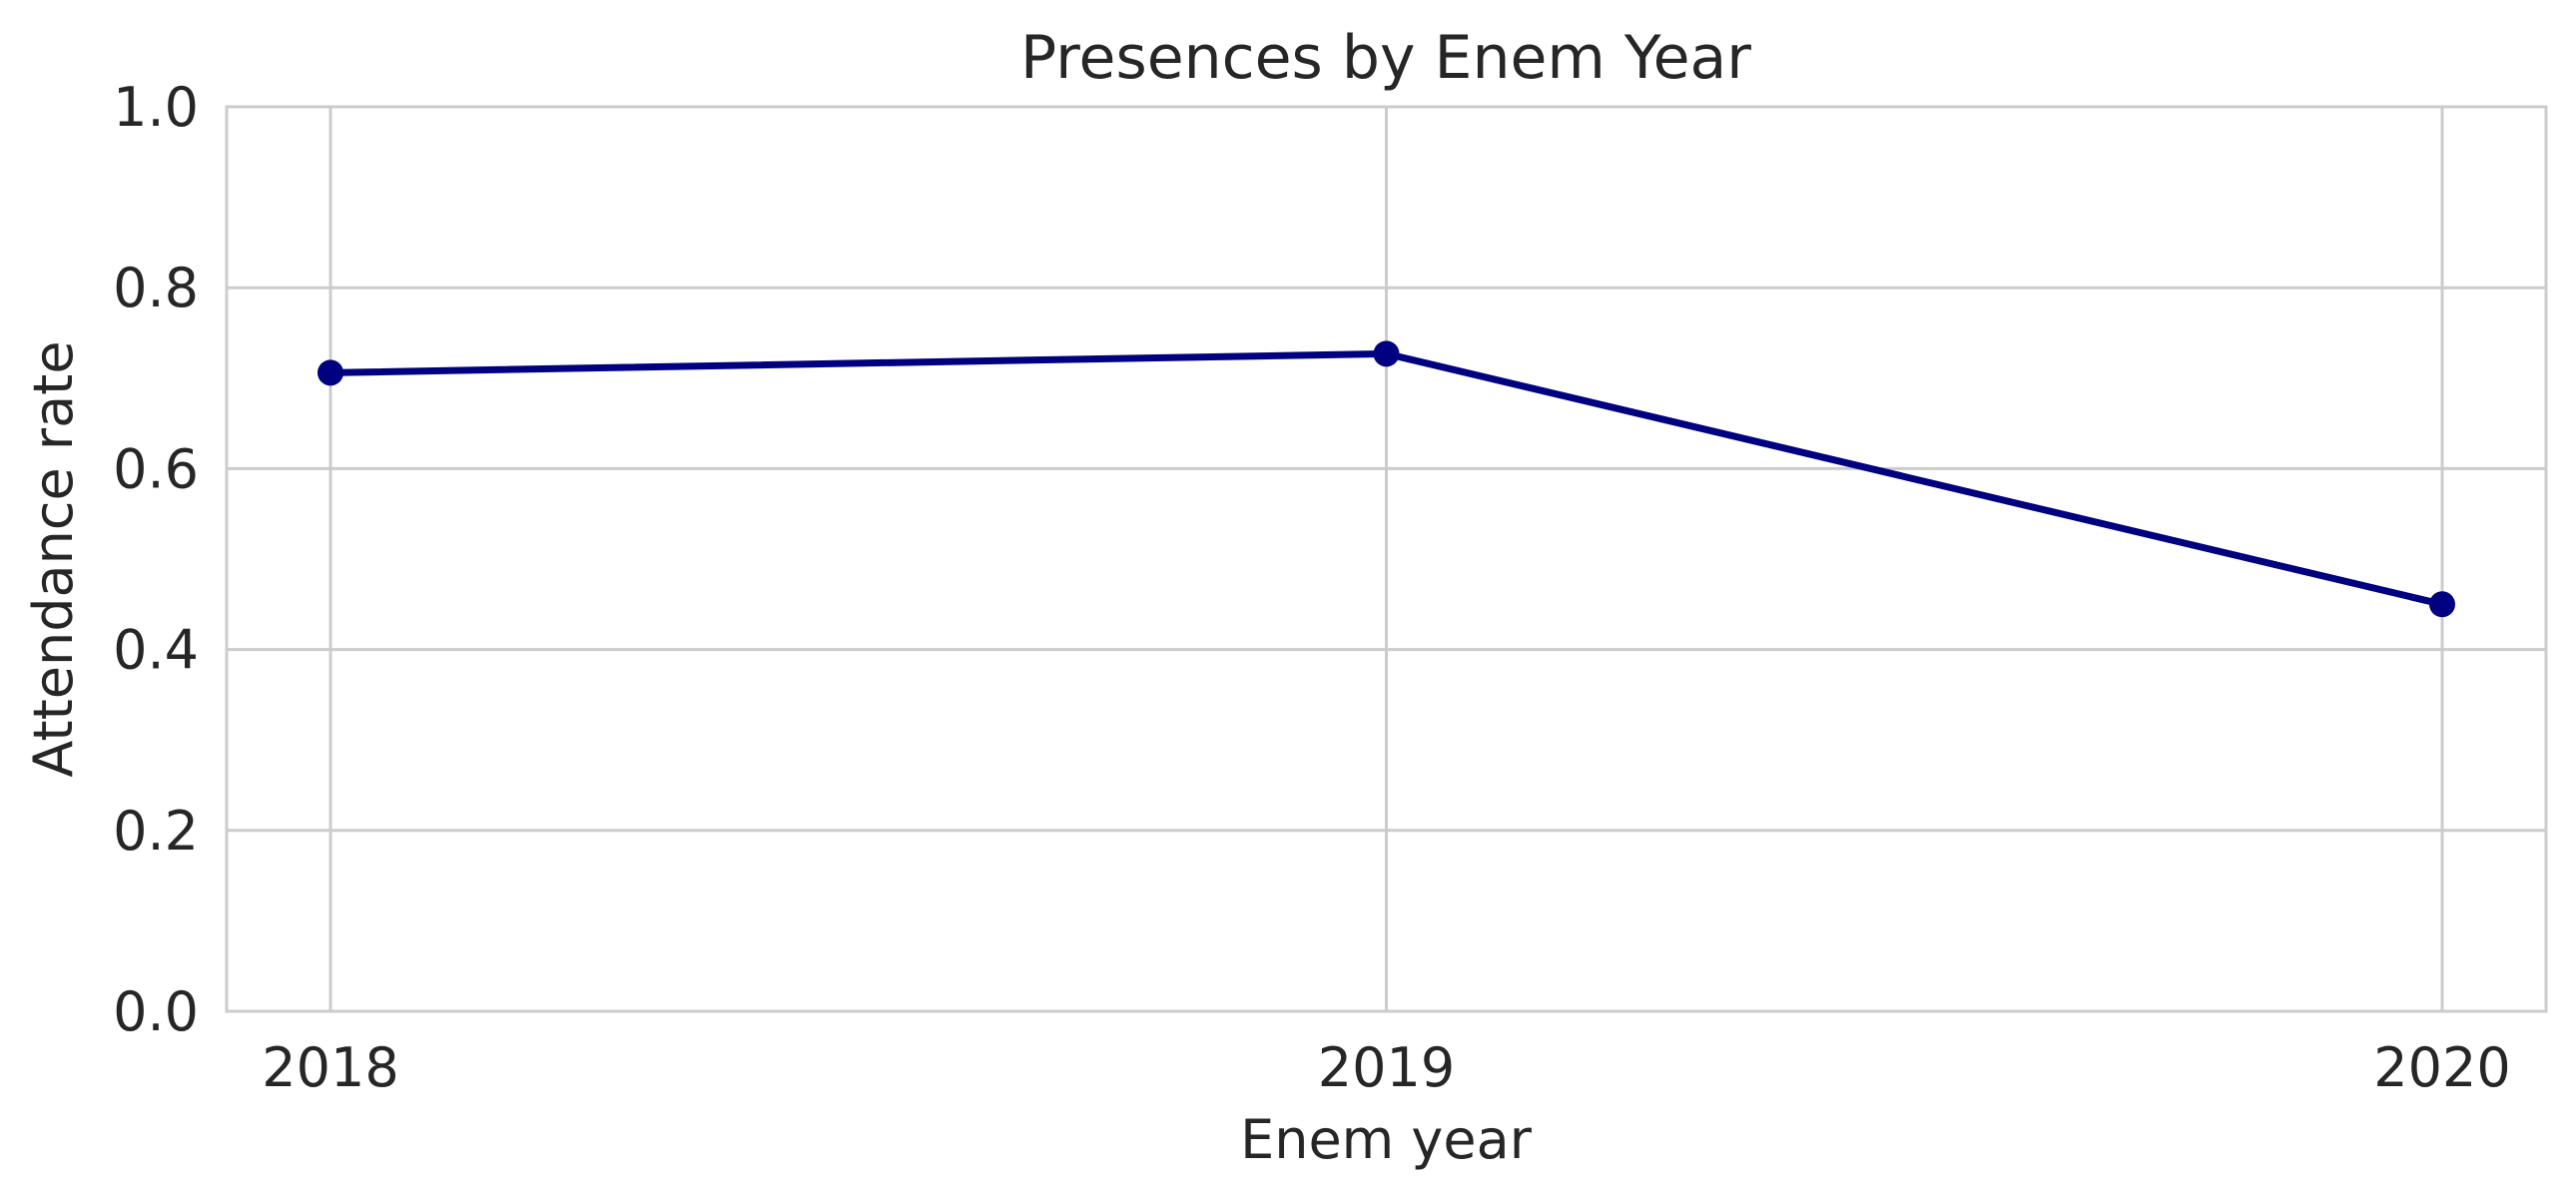  What do you see at coordinates (156, 831) in the screenshot?
I see `y-tick-label: 0.2` at bounding box center [156, 831].